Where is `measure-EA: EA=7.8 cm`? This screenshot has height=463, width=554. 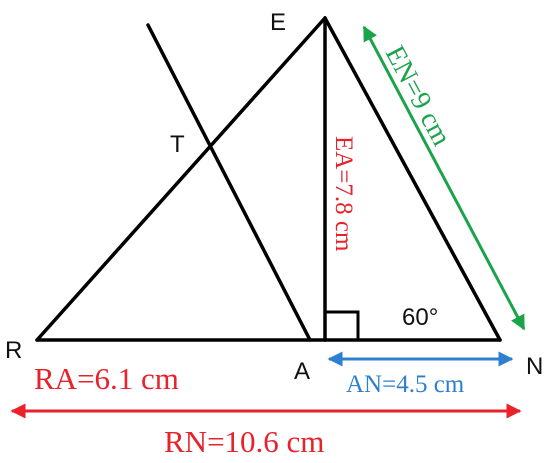
measure-EA: EA=7.8 cm is located at coordinates (343, 194).